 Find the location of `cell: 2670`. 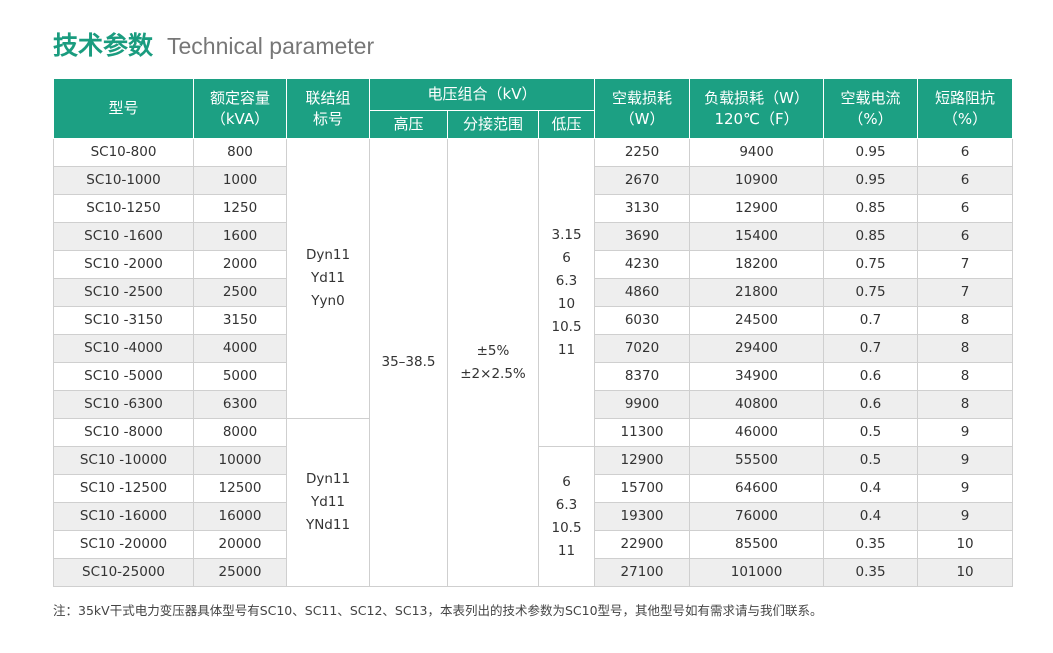

cell: 2670 is located at coordinates (642, 180).